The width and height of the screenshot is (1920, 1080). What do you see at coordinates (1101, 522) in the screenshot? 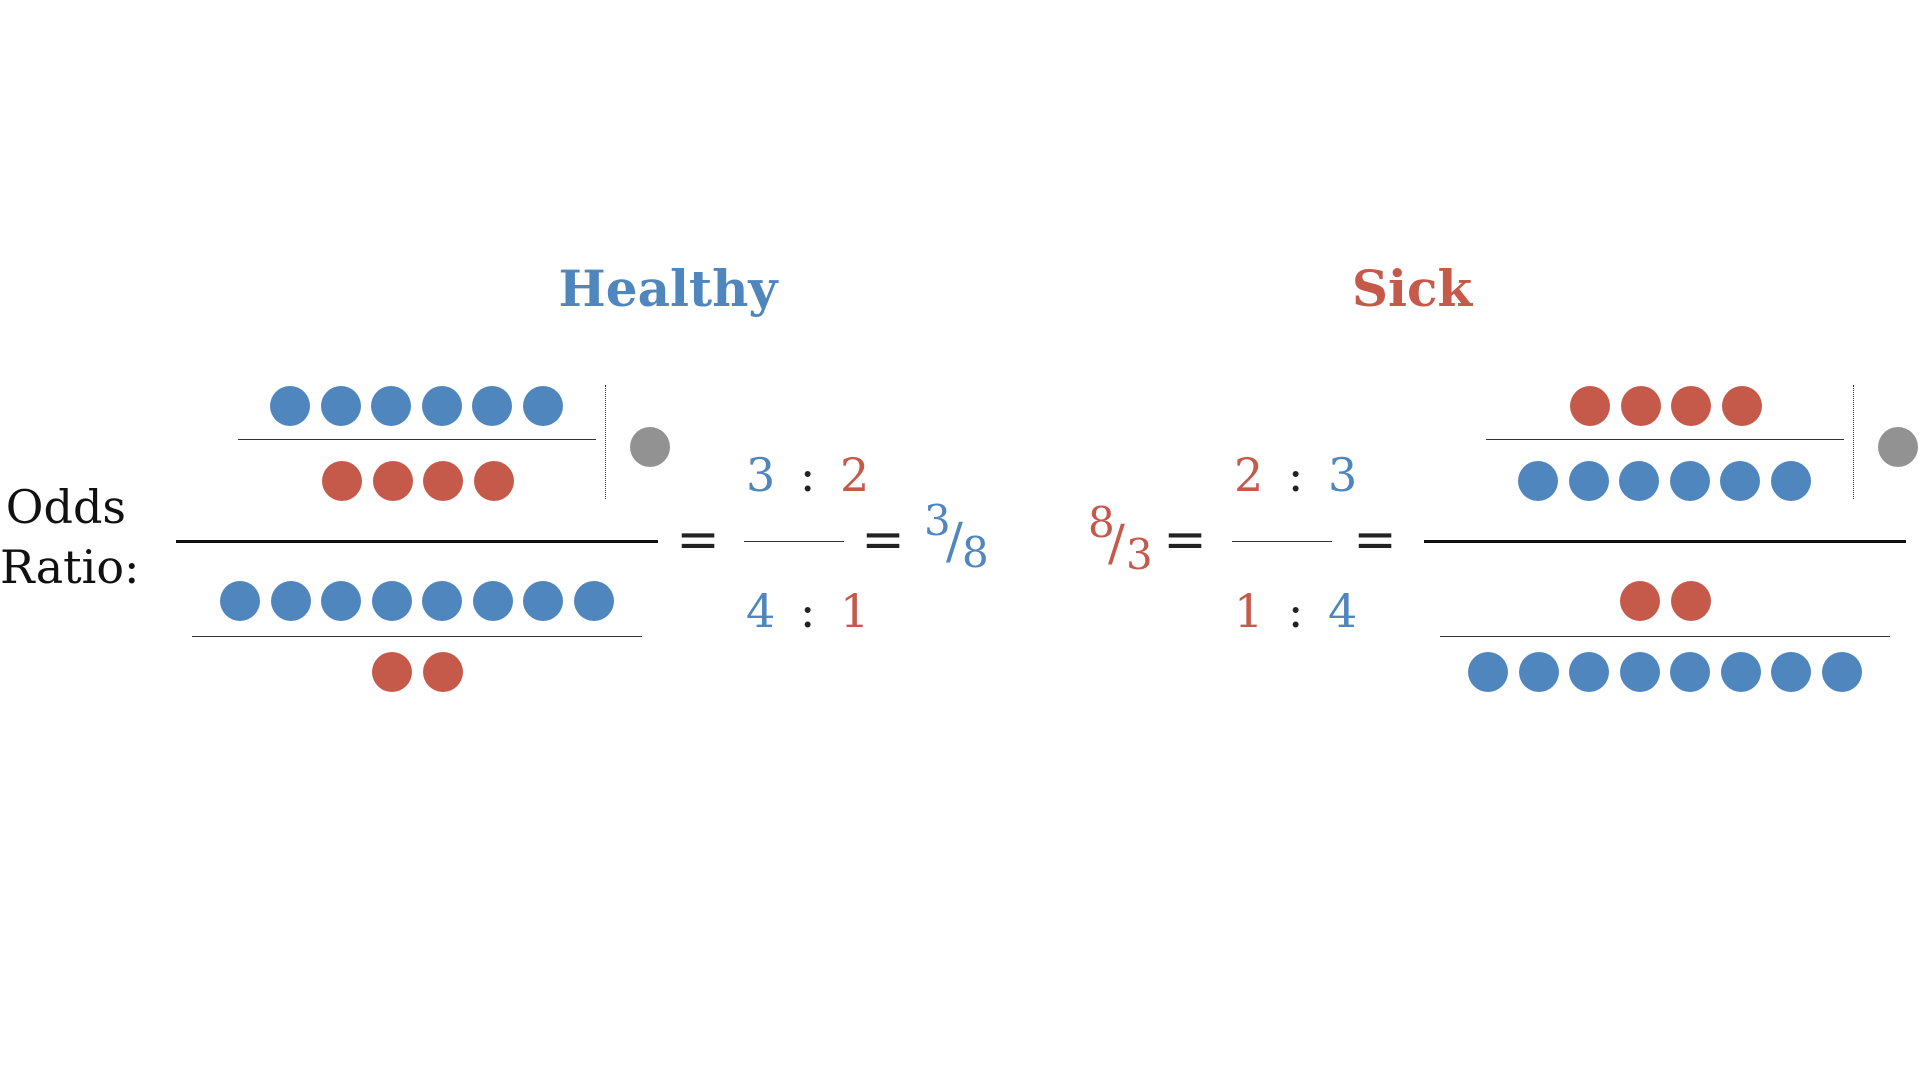
I see `result-numerator: 8` at bounding box center [1101, 522].